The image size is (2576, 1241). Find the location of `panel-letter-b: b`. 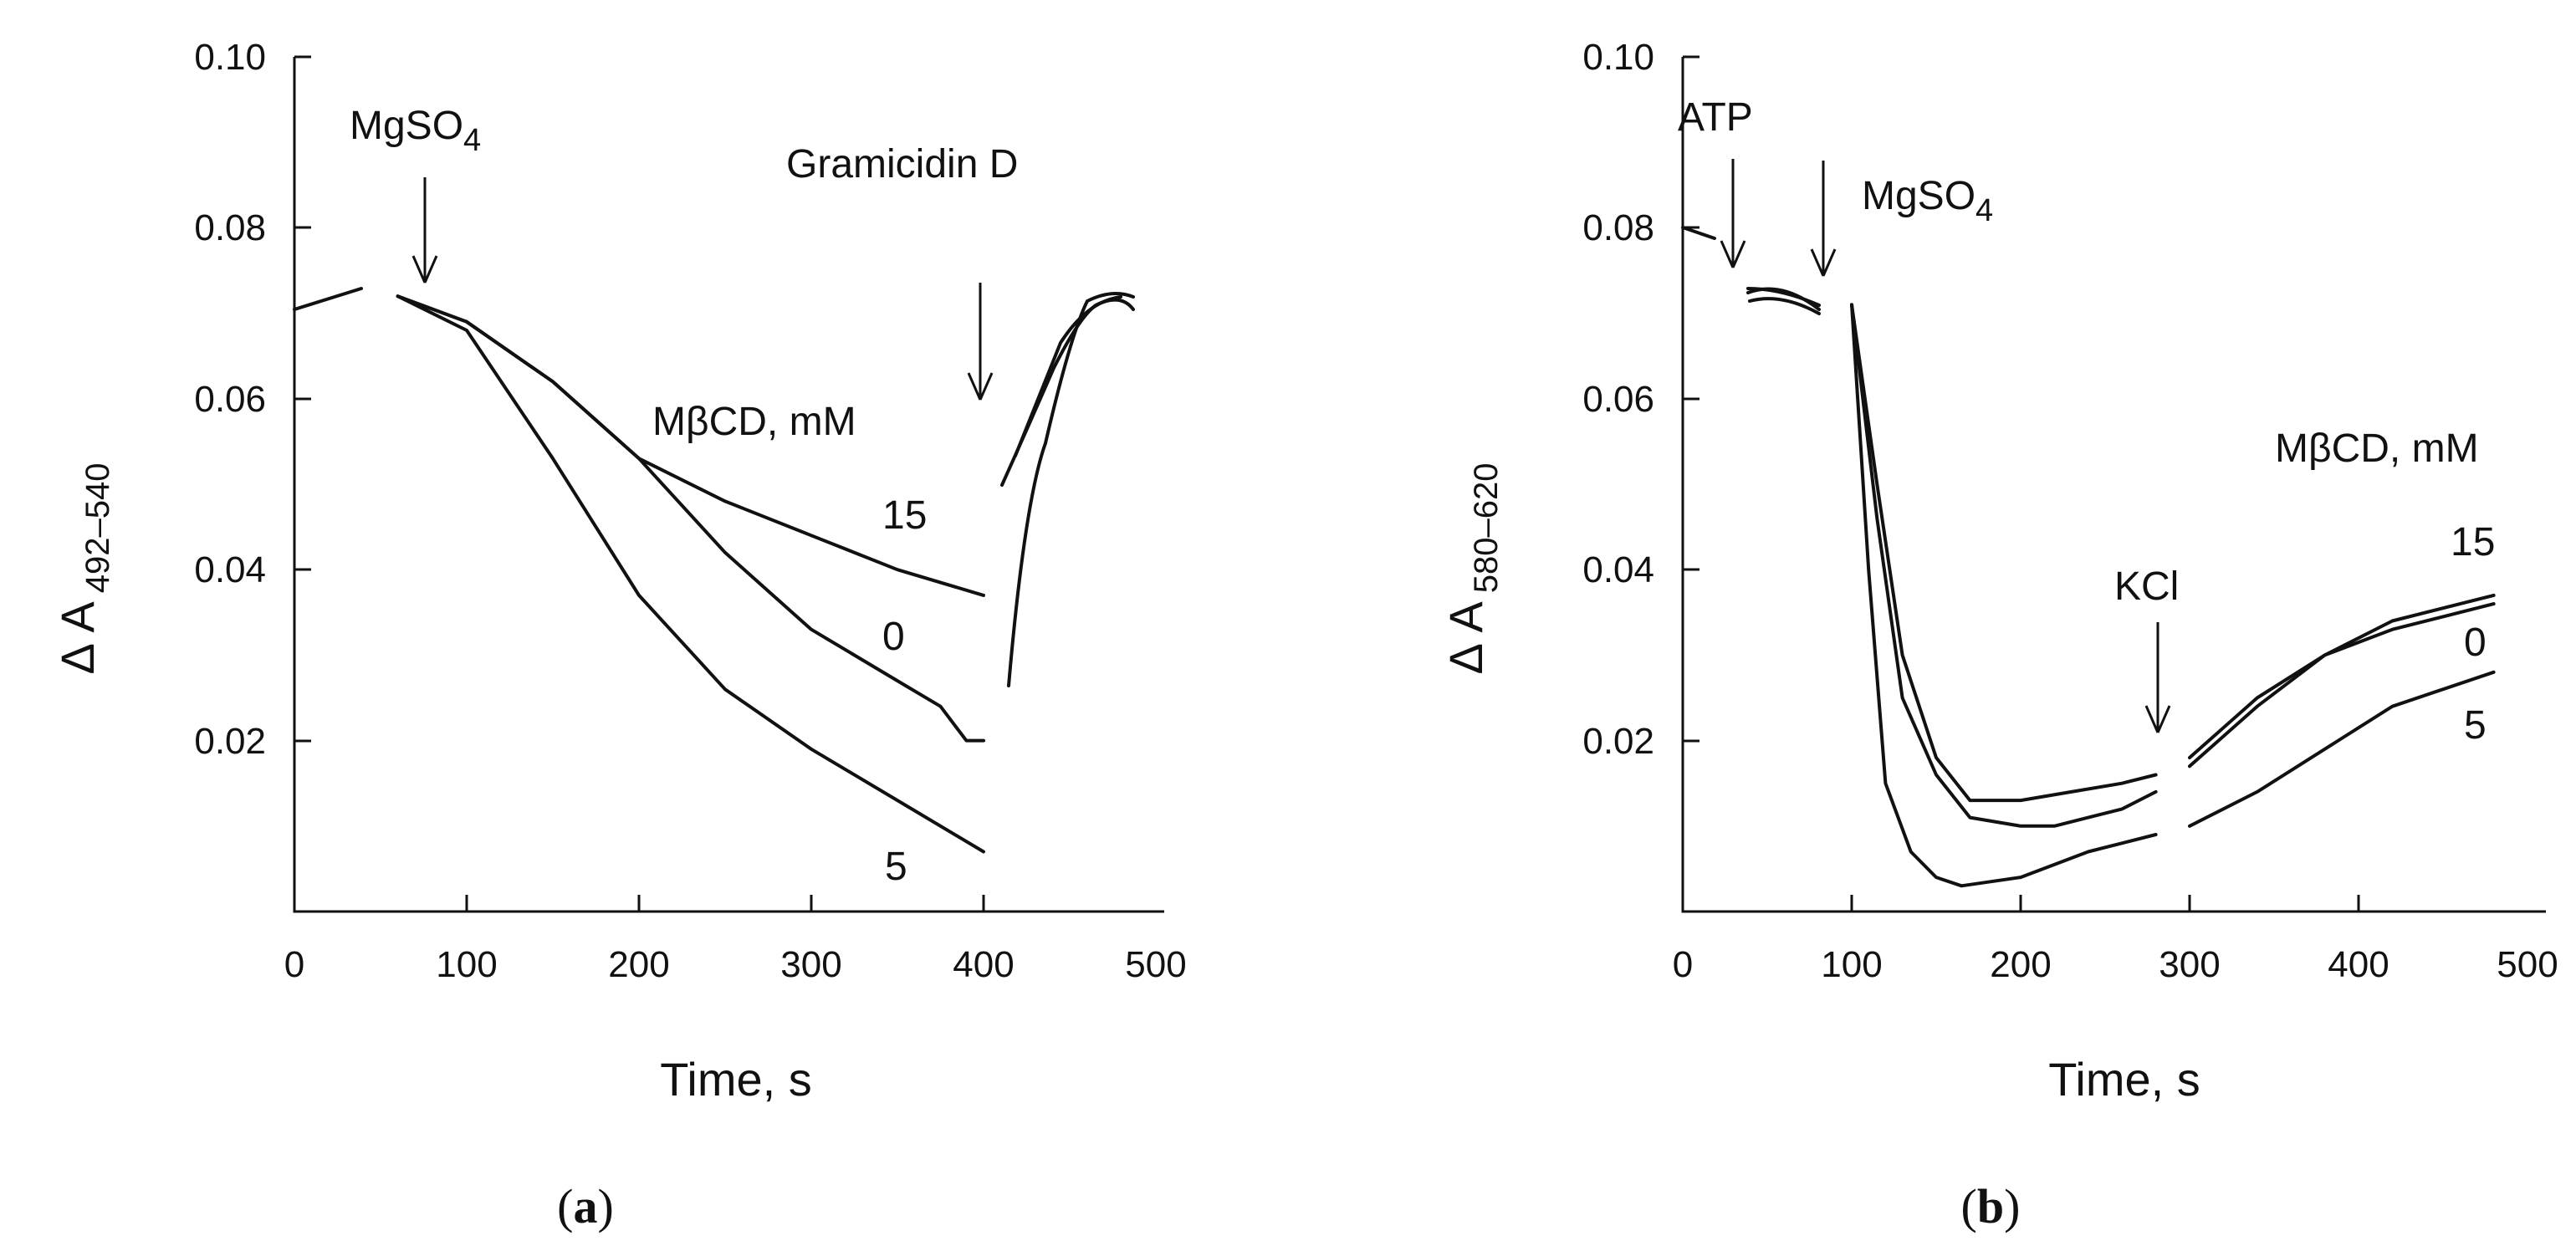

panel-letter-b: b is located at coordinates (1990, 1206).